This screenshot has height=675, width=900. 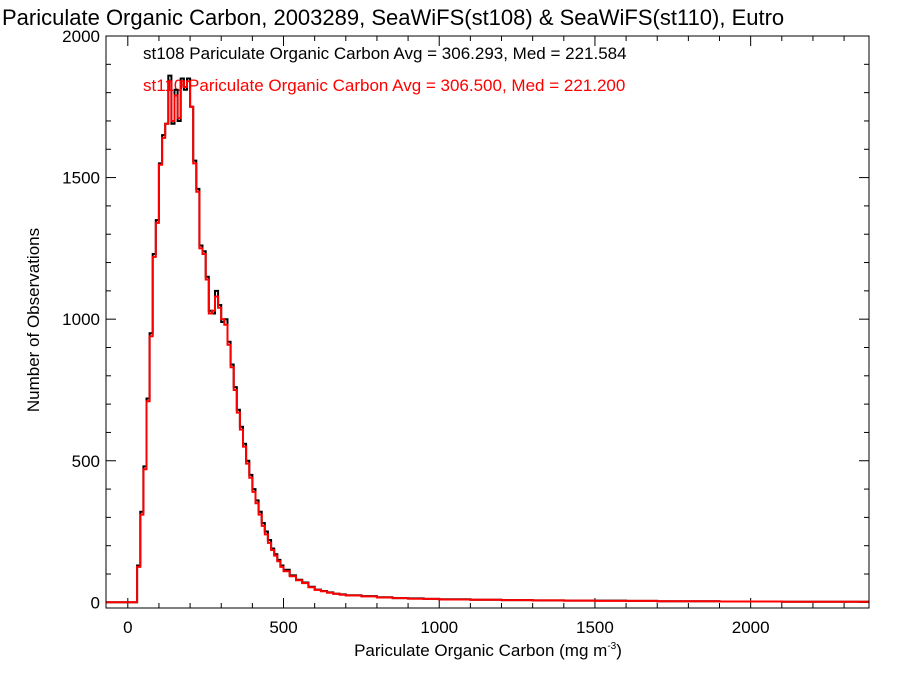 I want to click on x-axis-label-text: Pariculate Organic Carbon (mg m, so click(x=480, y=650).